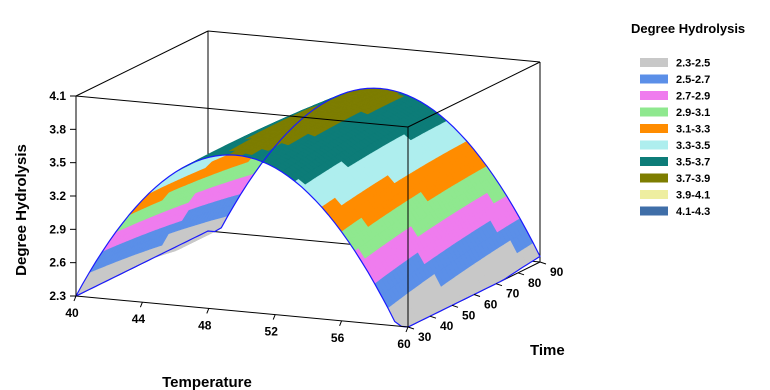 The width and height of the screenshot is (770, 390). What do you see at coordinates (693, 146) in the screenshot?
I see `legend-label: 3.3-3.5` at bounding box center [693, 146].